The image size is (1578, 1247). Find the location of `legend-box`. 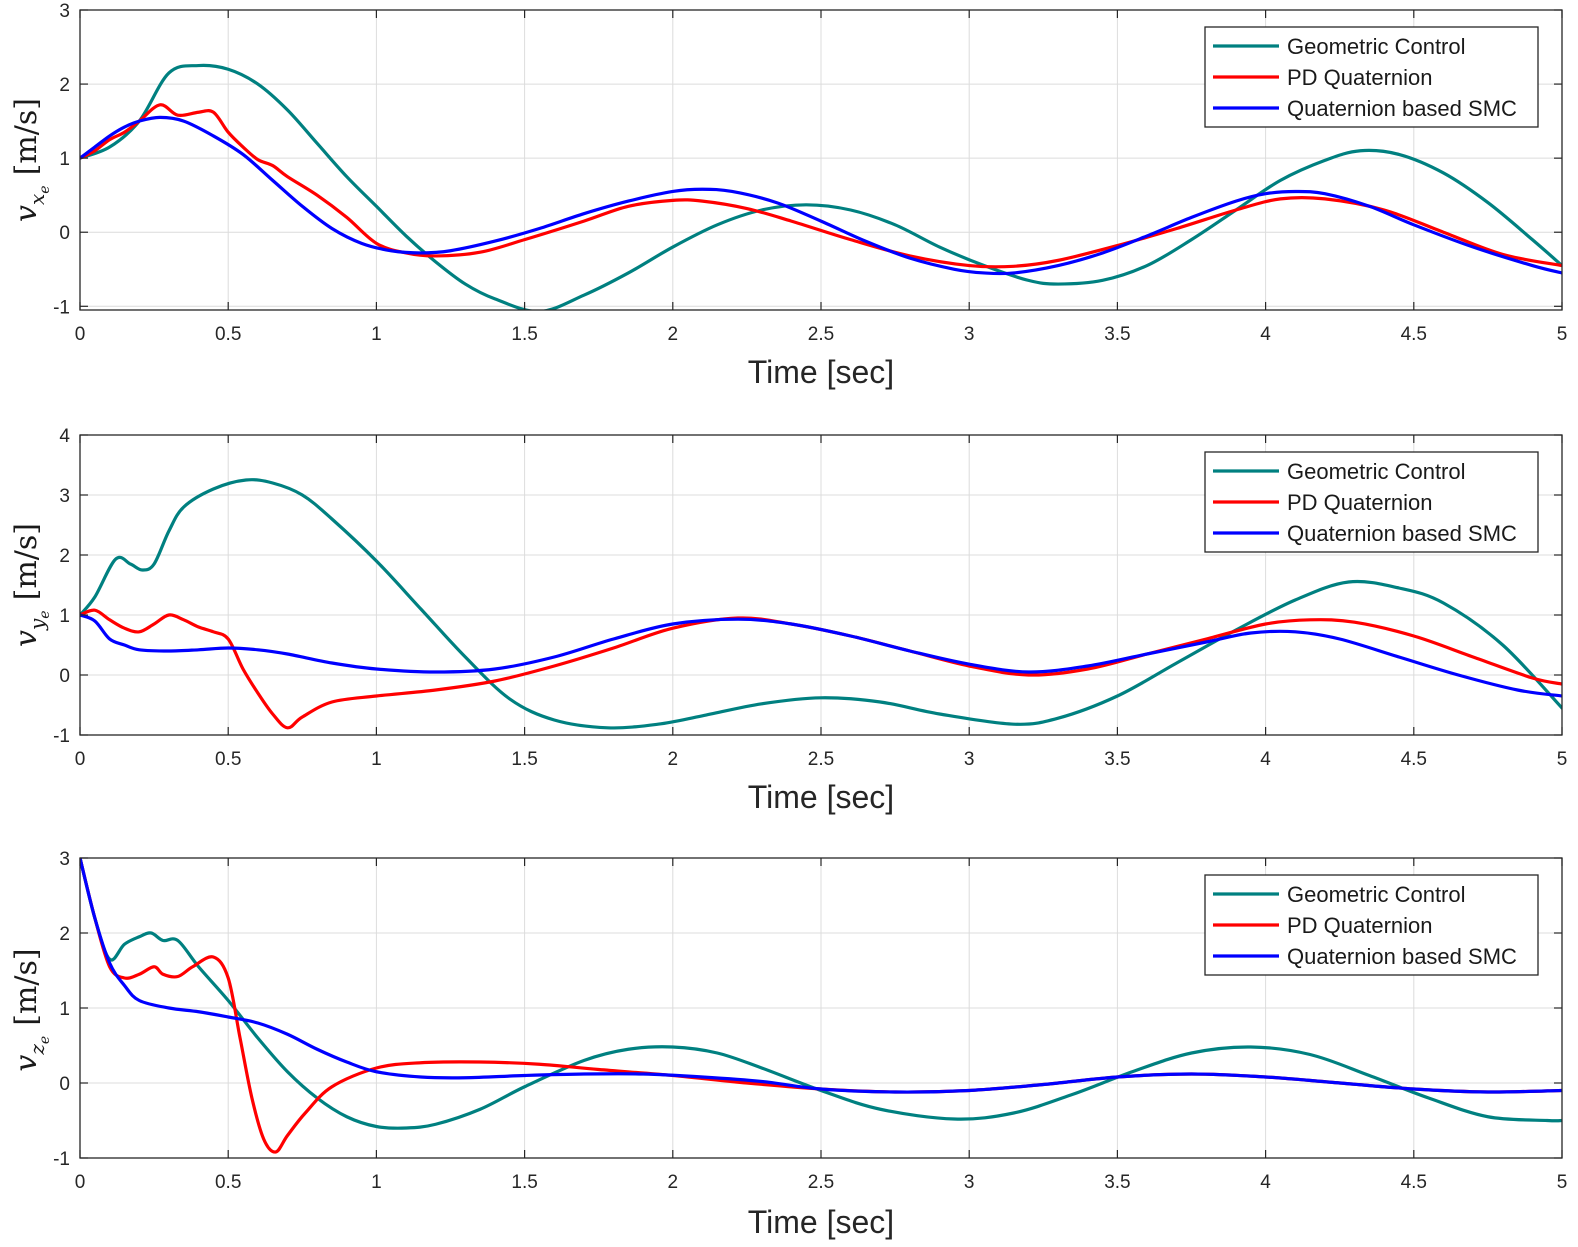

legend-box is located at coordinates (1371, 925).